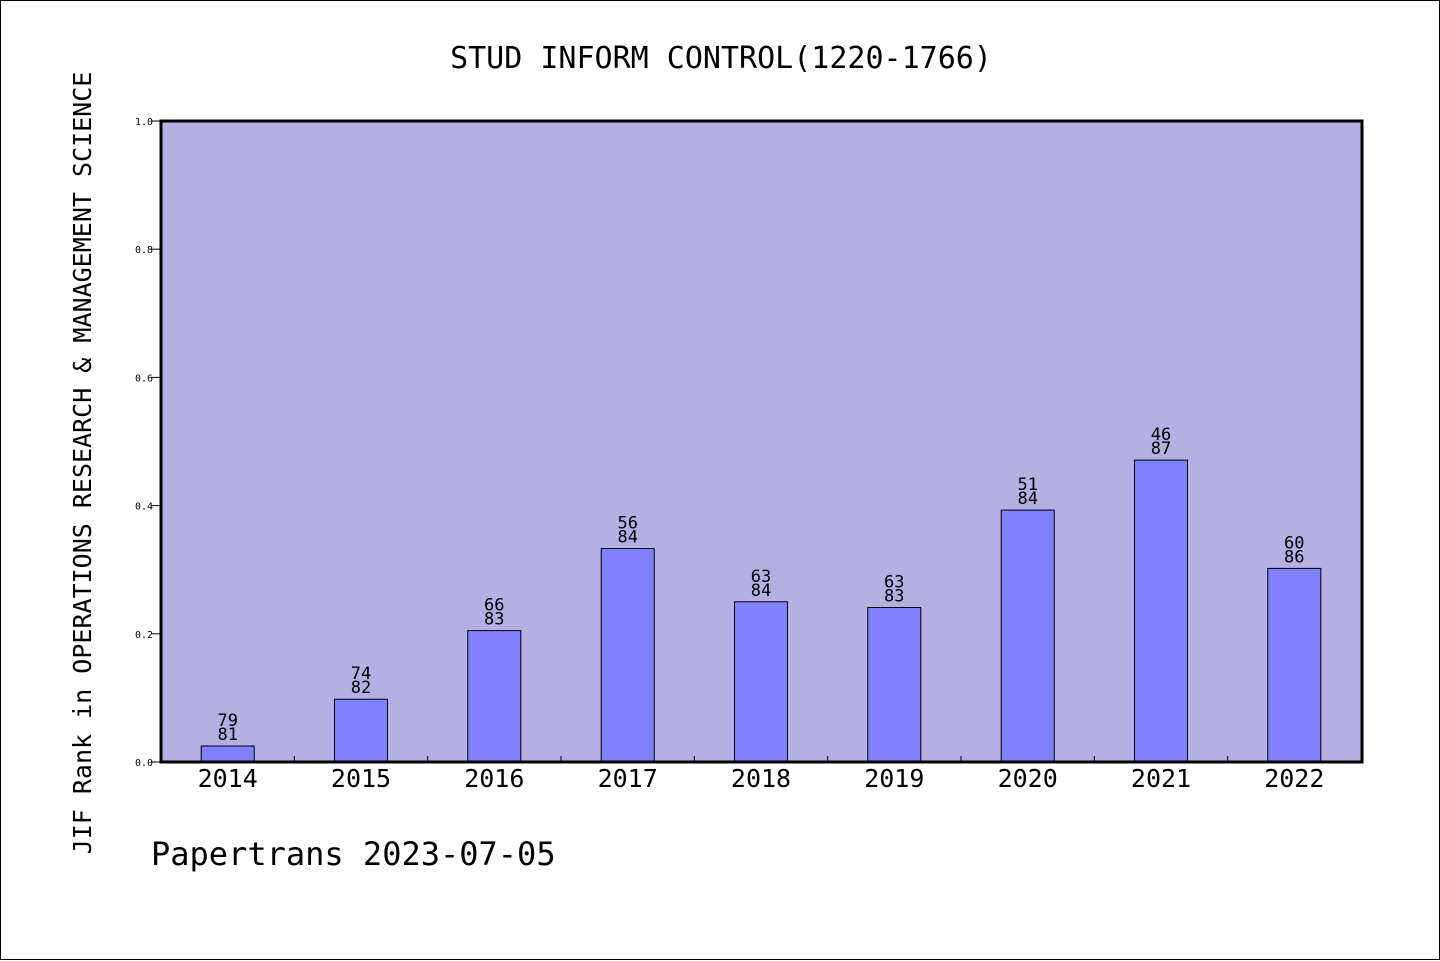  Describe the element at coordinates (894, 685) in the screenshot. I see `bar-2019` at that location.